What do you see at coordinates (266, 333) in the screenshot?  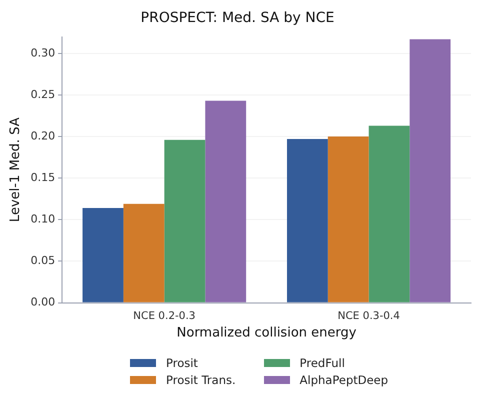 I see `x-axis-title: Normalized collision energy` at bounding box center [266, 333].